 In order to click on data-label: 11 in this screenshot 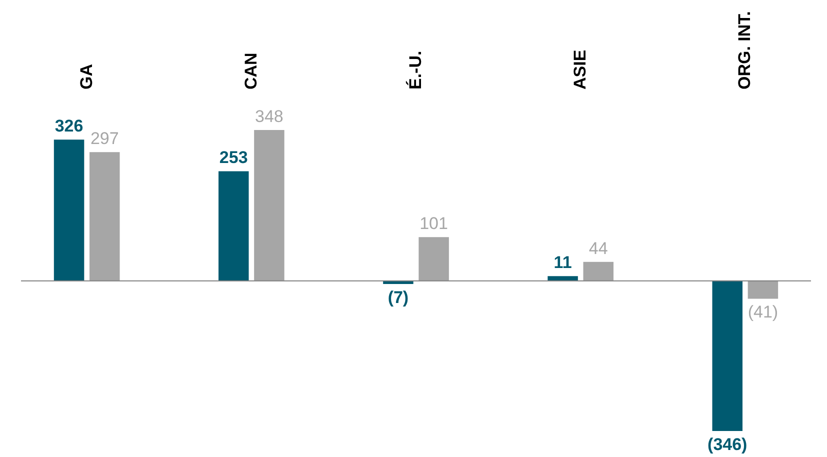, I will do `click(563, 262)`.